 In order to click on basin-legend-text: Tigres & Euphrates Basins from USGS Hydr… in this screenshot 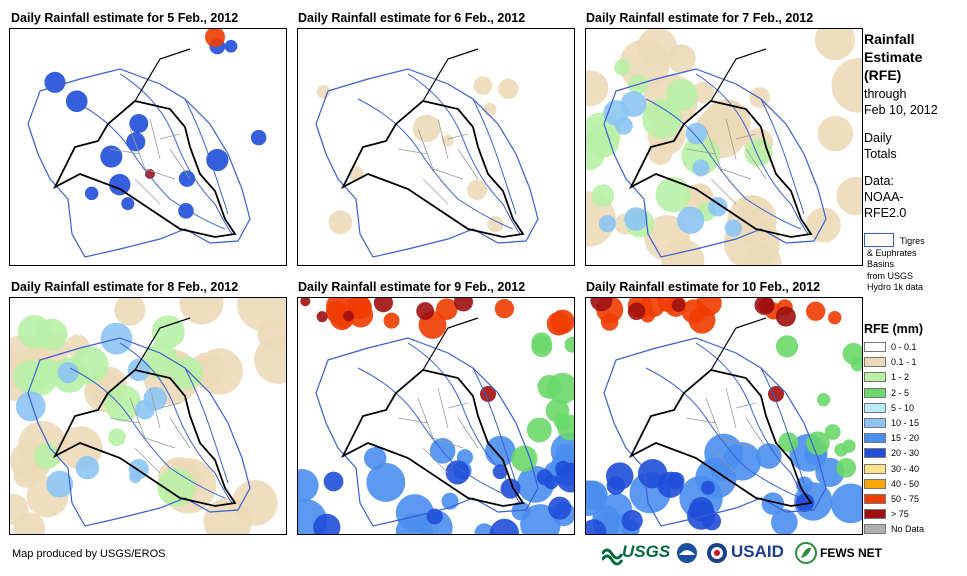, I will do `click(896, 264)`.